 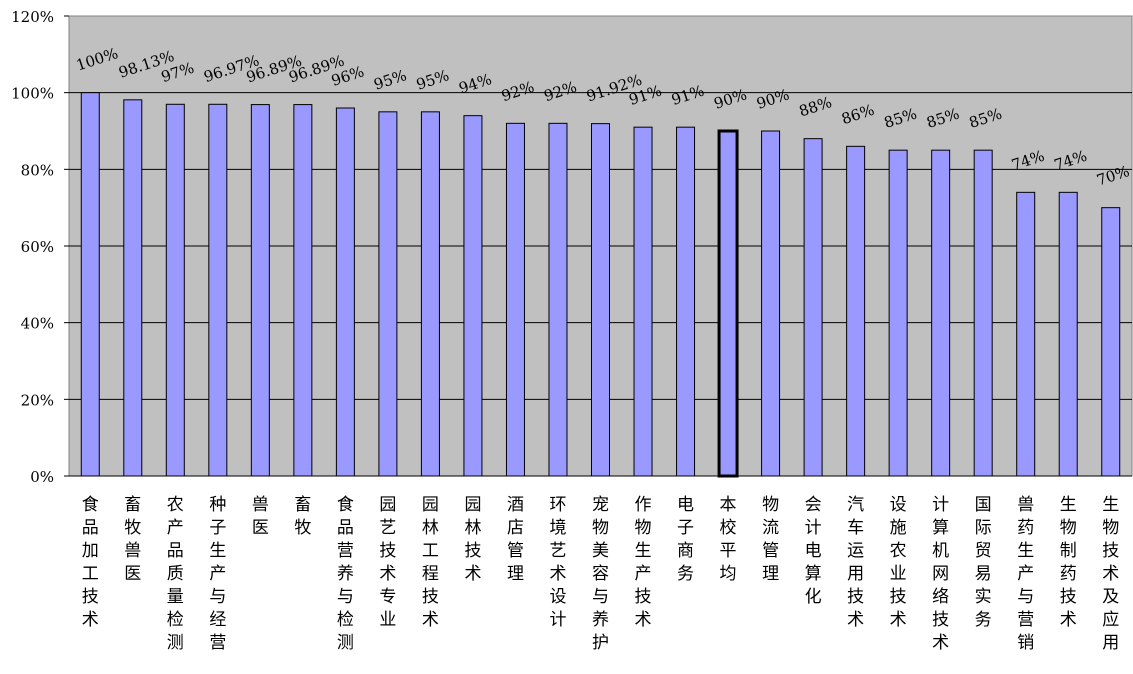 I want to click on category-label: 食品营养与检测, so click(x=345, y=574).